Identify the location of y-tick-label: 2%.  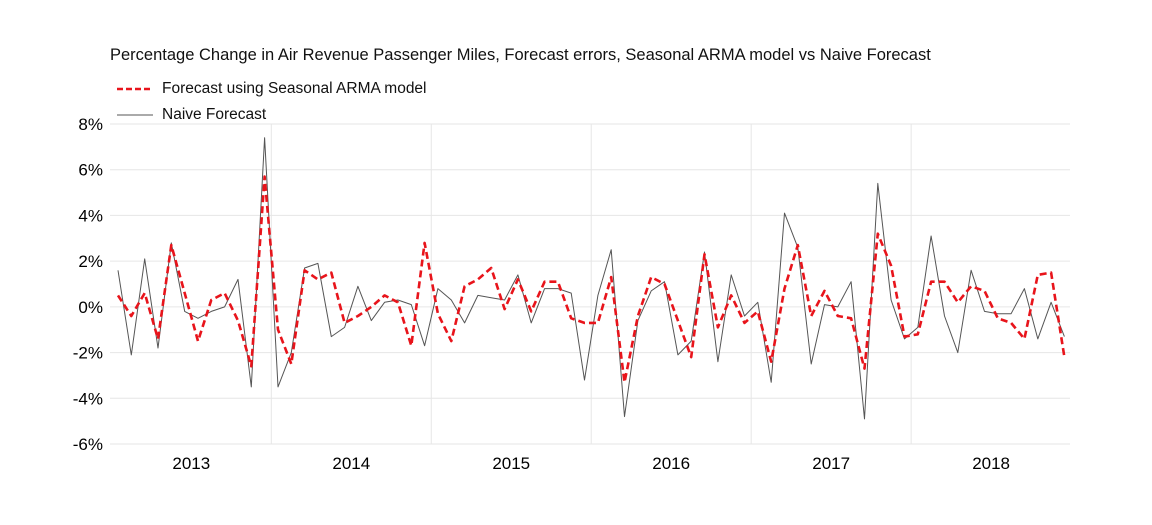
(90, 261).